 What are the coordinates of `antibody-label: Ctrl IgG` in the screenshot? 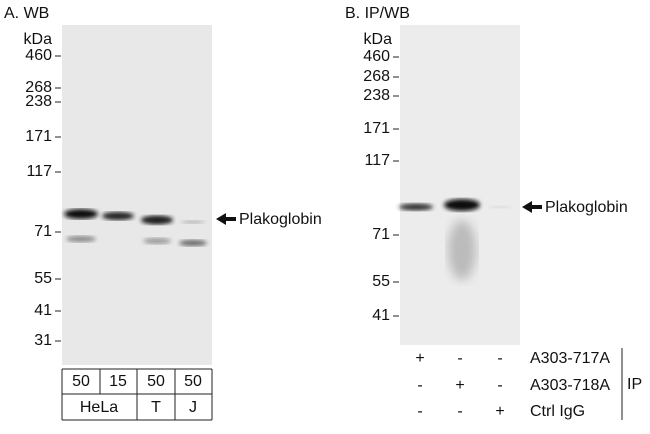 It's located at (557, 411).